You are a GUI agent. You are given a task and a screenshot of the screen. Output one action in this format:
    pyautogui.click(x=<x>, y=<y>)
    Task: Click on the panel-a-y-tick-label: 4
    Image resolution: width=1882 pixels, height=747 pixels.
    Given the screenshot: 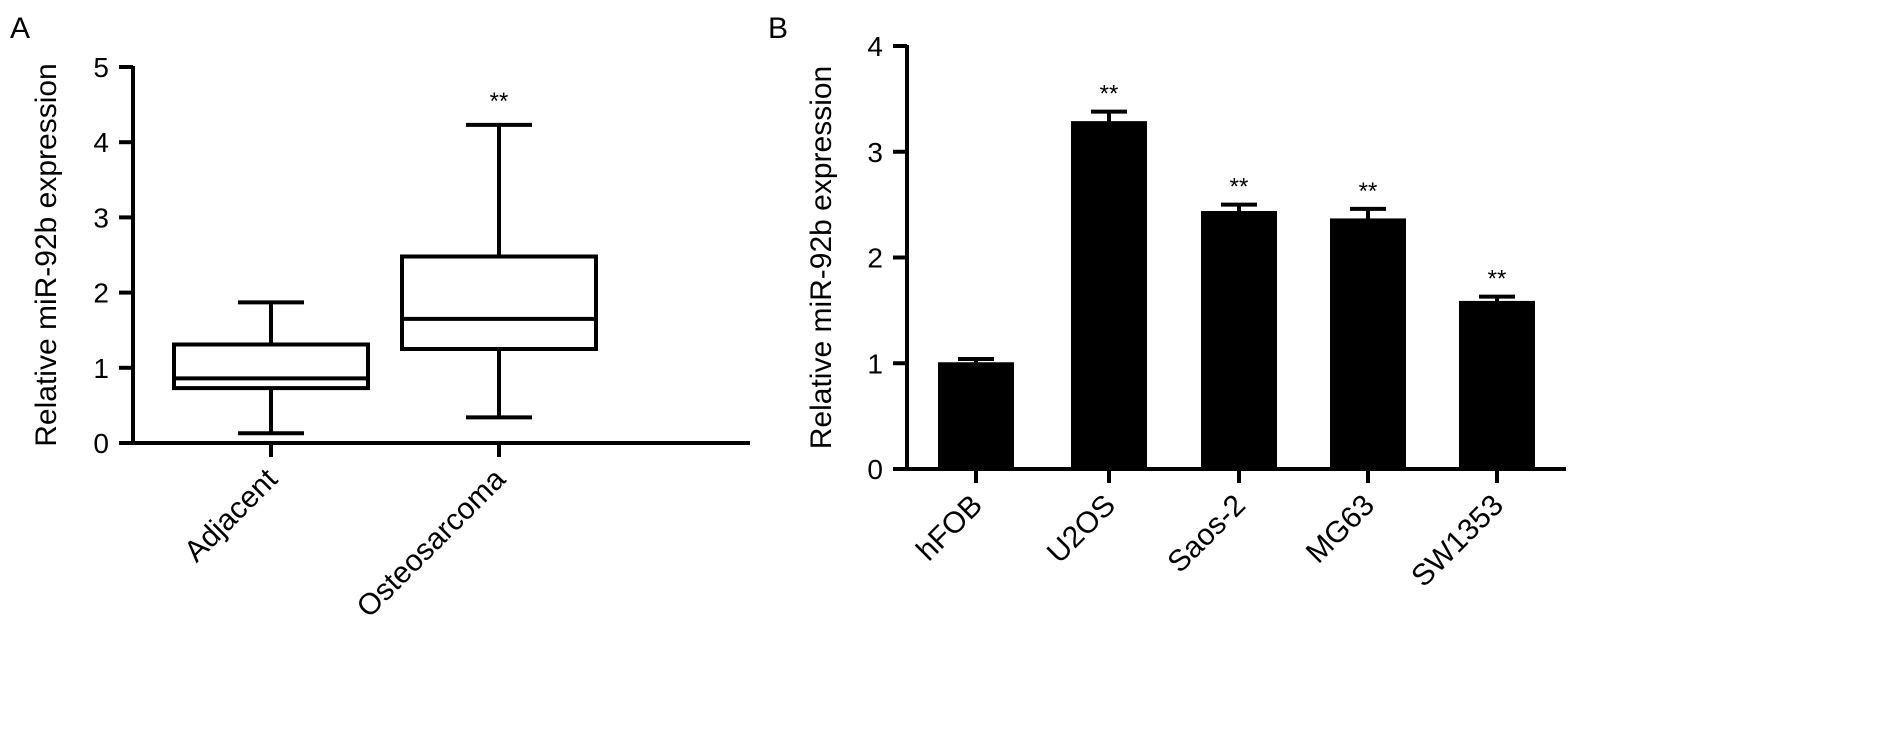 What is the action you would take?
    pyautogui.click(x=101, y=142)
    